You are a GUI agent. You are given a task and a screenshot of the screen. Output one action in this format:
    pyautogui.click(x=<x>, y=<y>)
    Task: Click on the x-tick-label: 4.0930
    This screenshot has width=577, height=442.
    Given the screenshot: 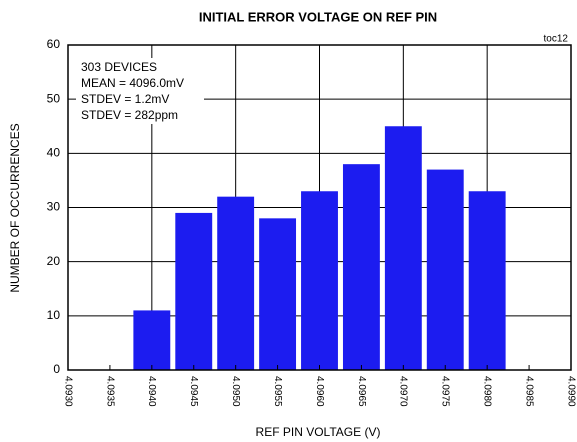 What is the action you would take?
    pyautogui.click(x=67, y=391)
    